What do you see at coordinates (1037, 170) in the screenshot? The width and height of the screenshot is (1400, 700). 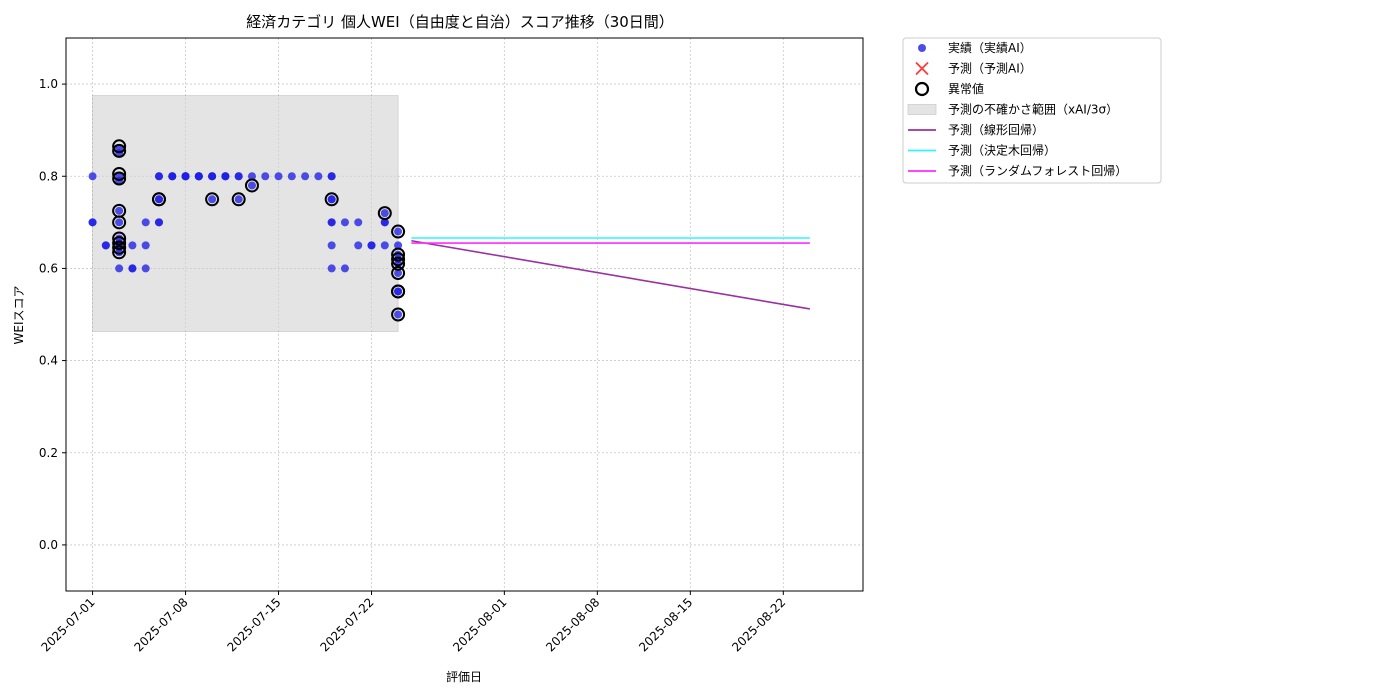 I see `legend-label: 予測（ランダムフォレスト回帰）` at bounding box center [1037, 170].